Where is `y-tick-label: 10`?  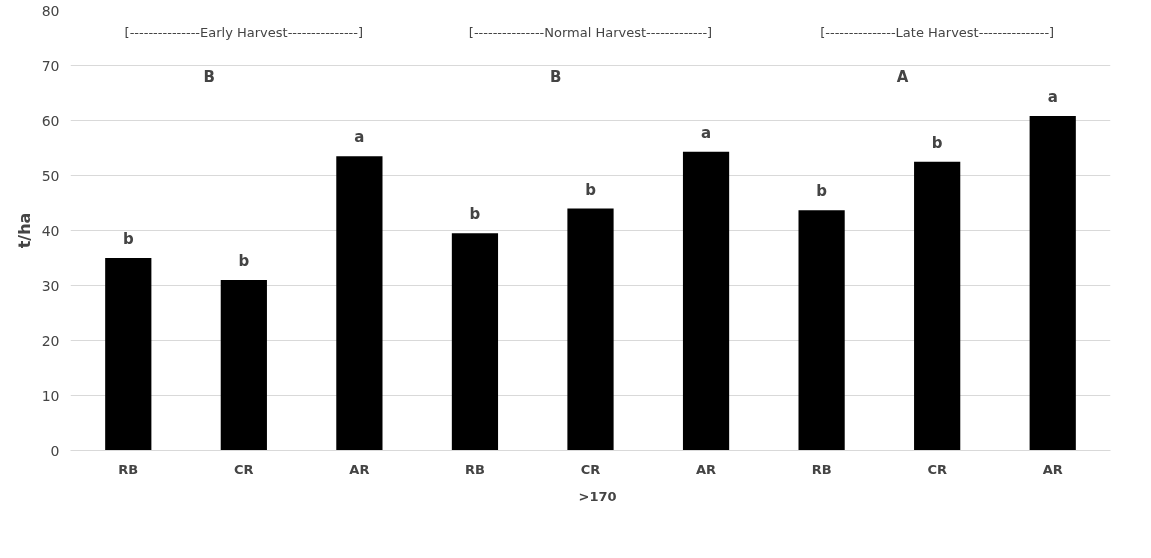 y-tick-label: 10 is located at coordinates (50, 395).